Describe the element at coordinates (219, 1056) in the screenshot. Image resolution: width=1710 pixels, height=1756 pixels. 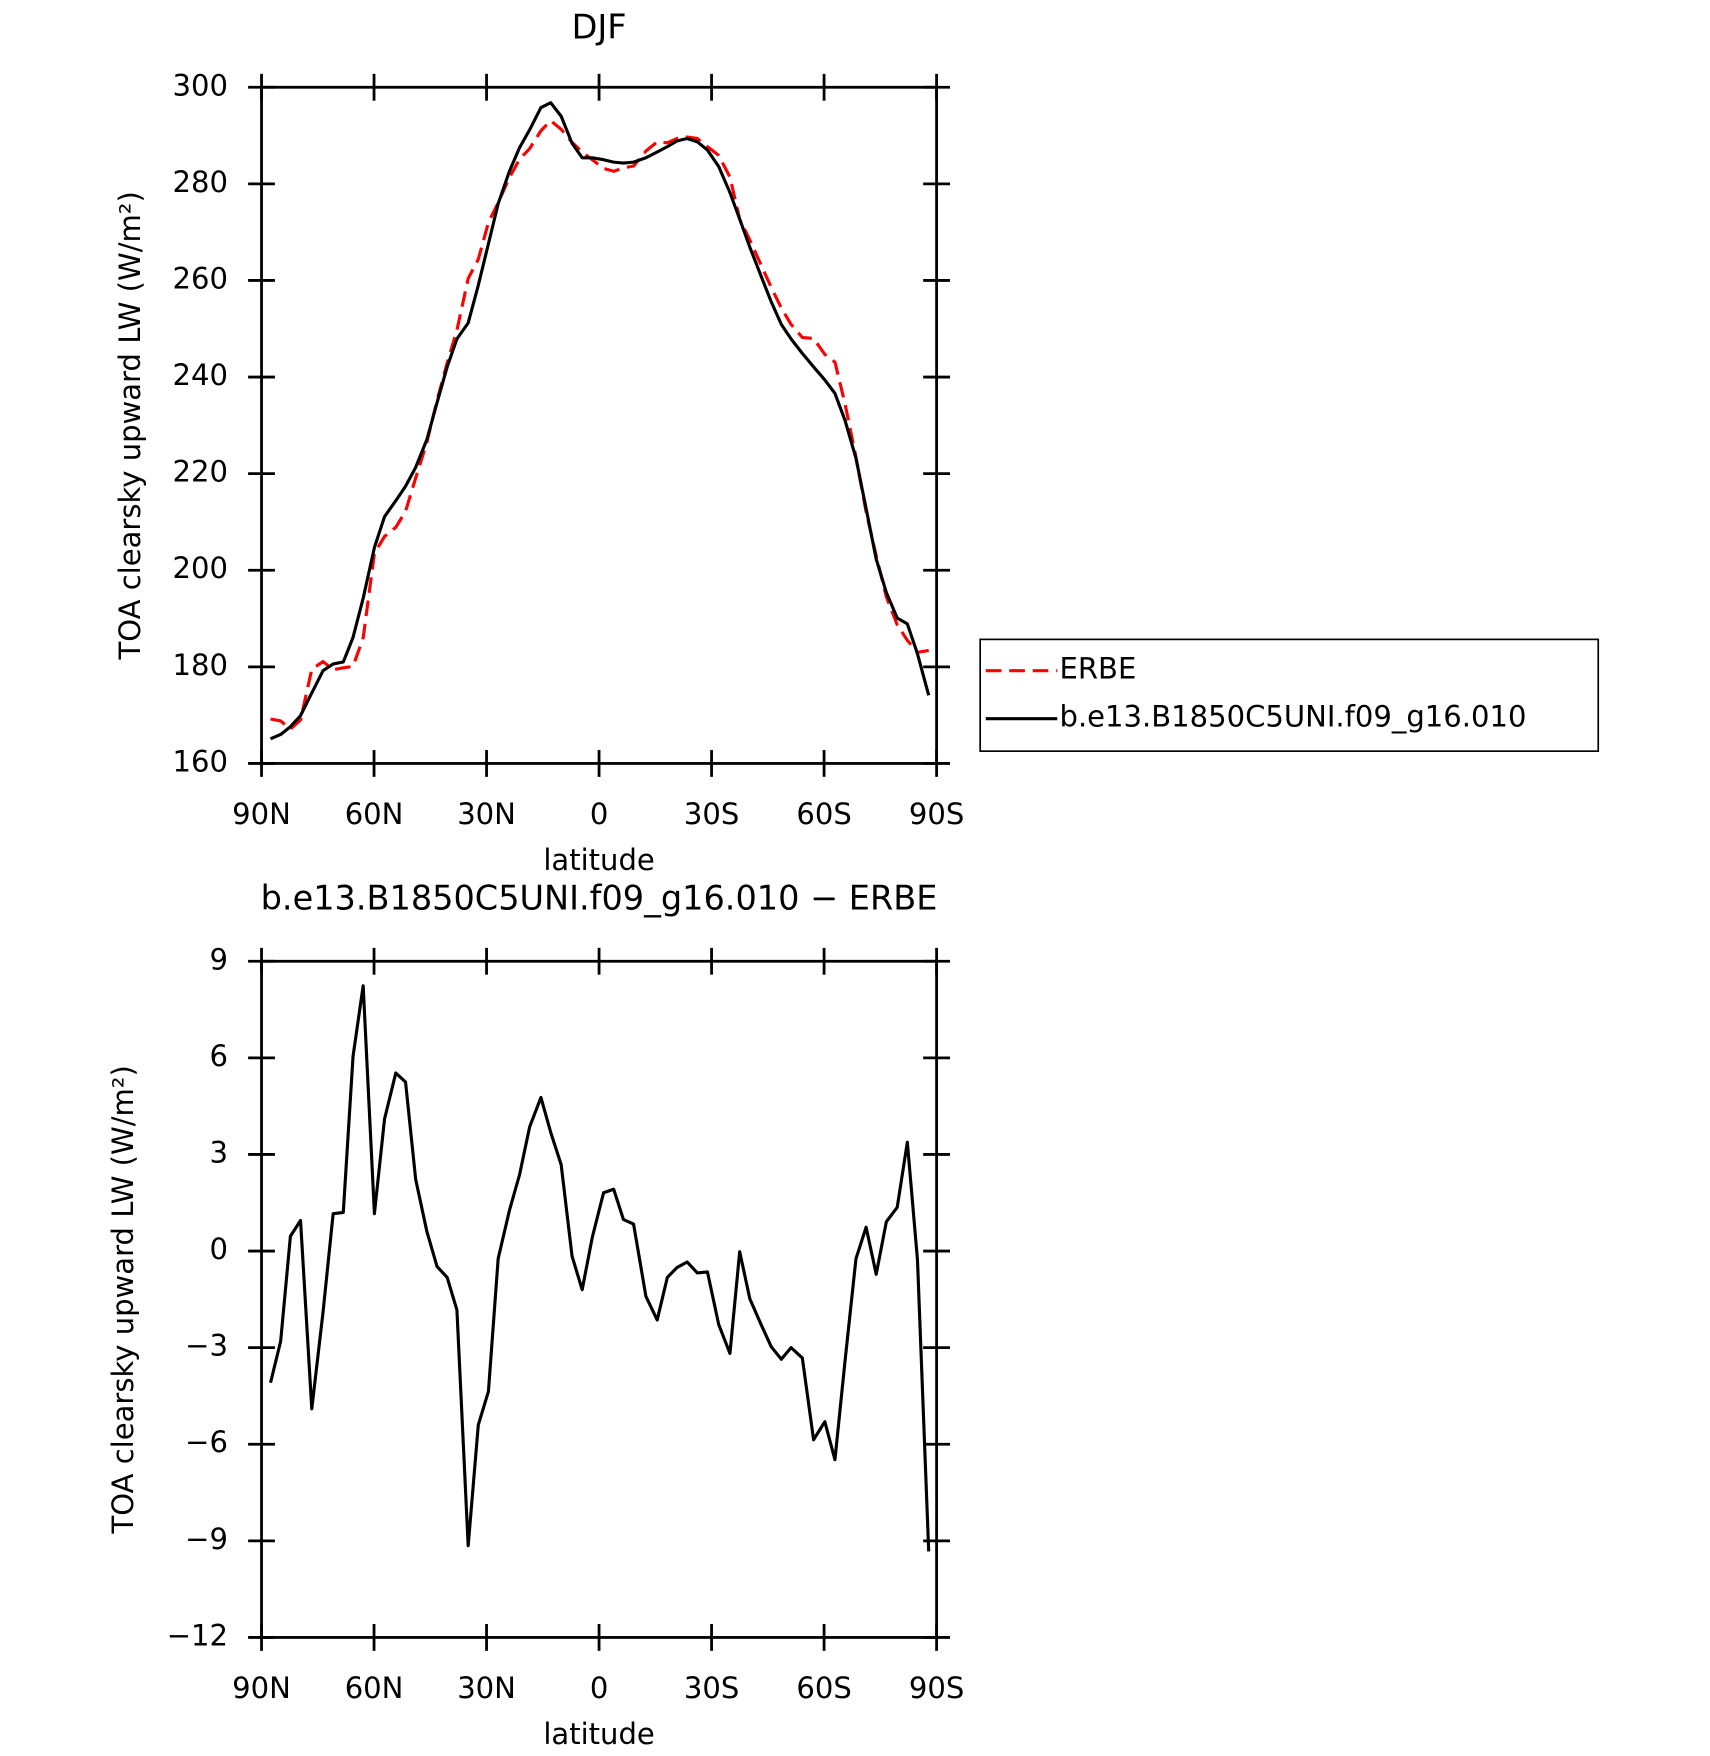
I see `y-tick-label: 6` at that location.